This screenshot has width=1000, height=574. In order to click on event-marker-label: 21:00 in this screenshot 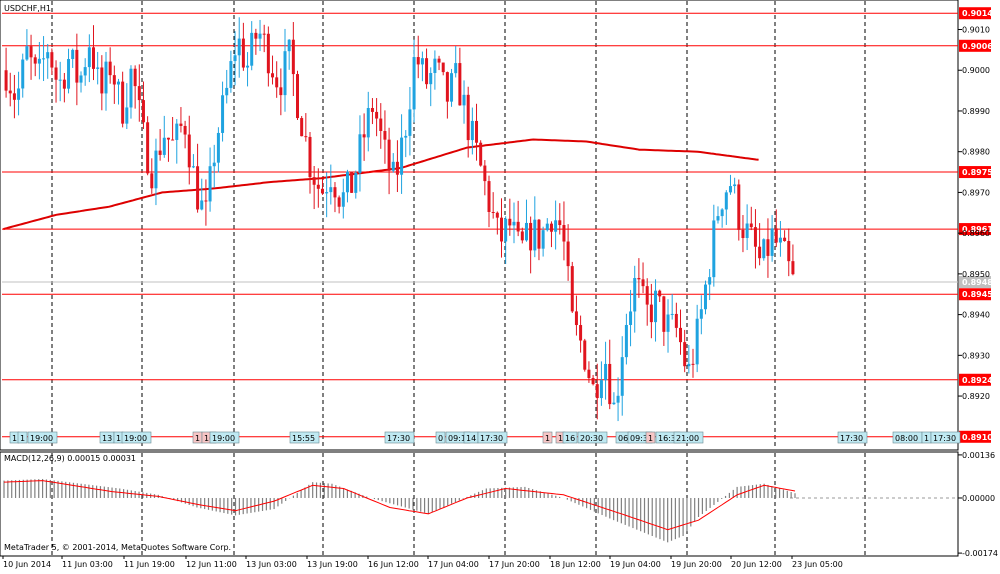, I will do `click(687, 438)`.